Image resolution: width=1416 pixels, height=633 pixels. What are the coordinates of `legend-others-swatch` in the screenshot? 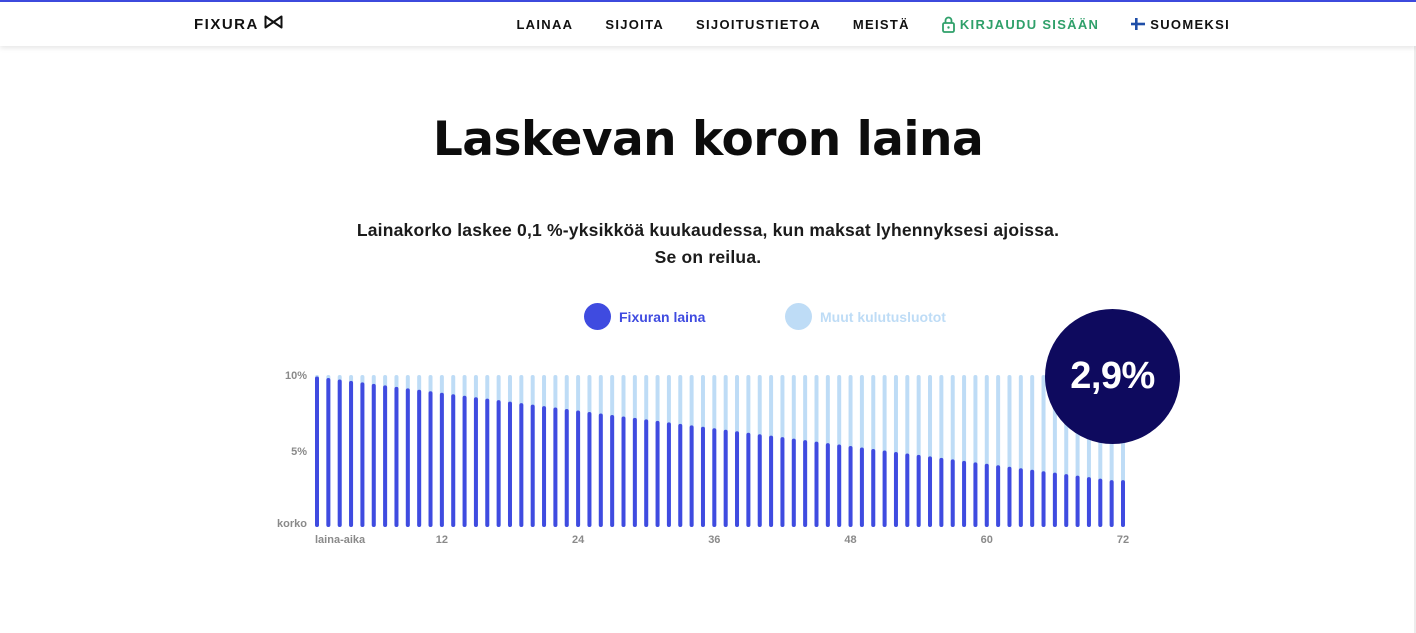 It's located at (798, 316).